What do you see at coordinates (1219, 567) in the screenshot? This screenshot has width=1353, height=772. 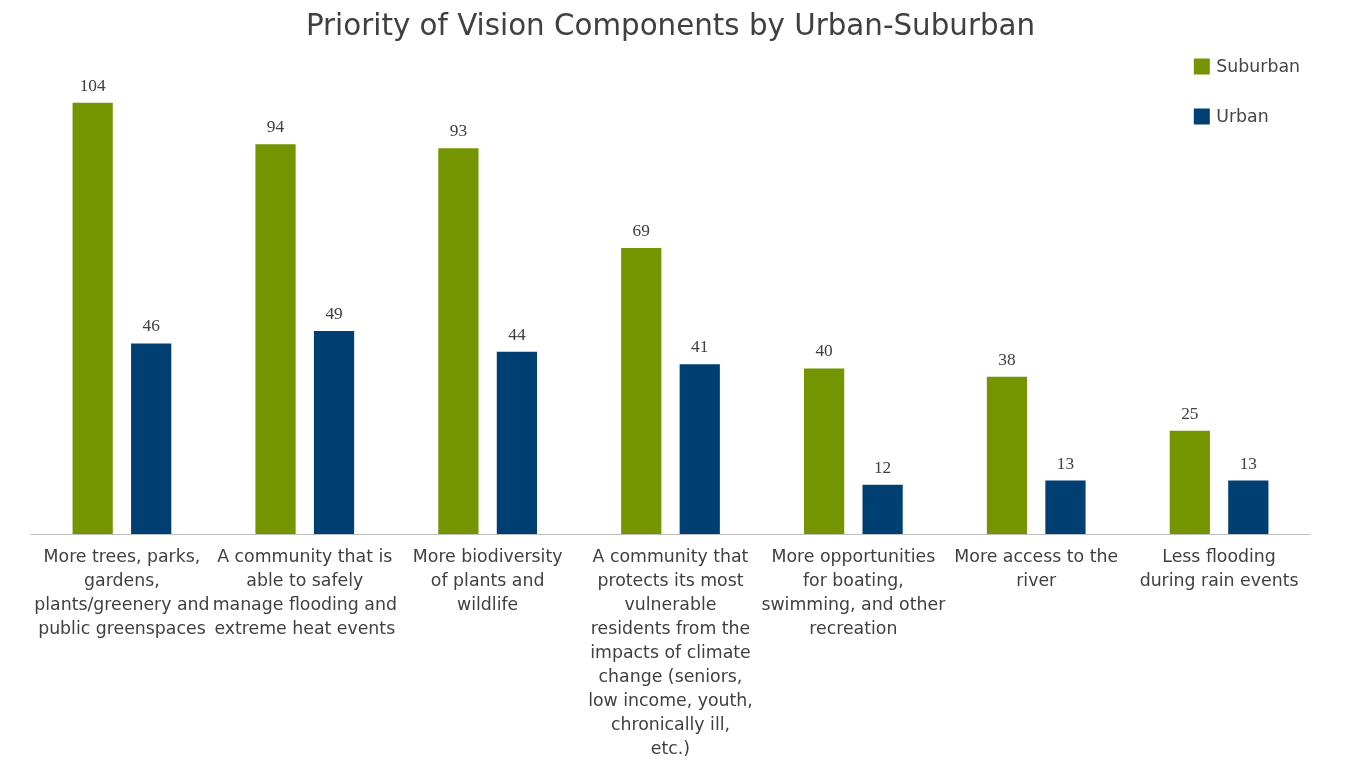 I see `x-tick-label: Less flooding during rain events` at bounding box center [1219, 567].